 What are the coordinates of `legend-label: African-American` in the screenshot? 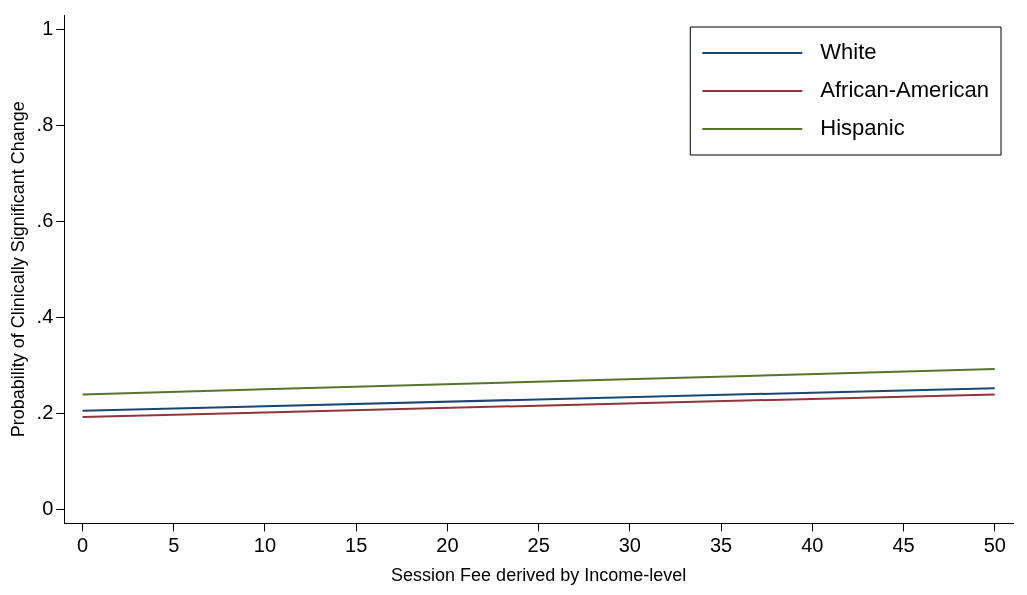 It's located at (904, 90).